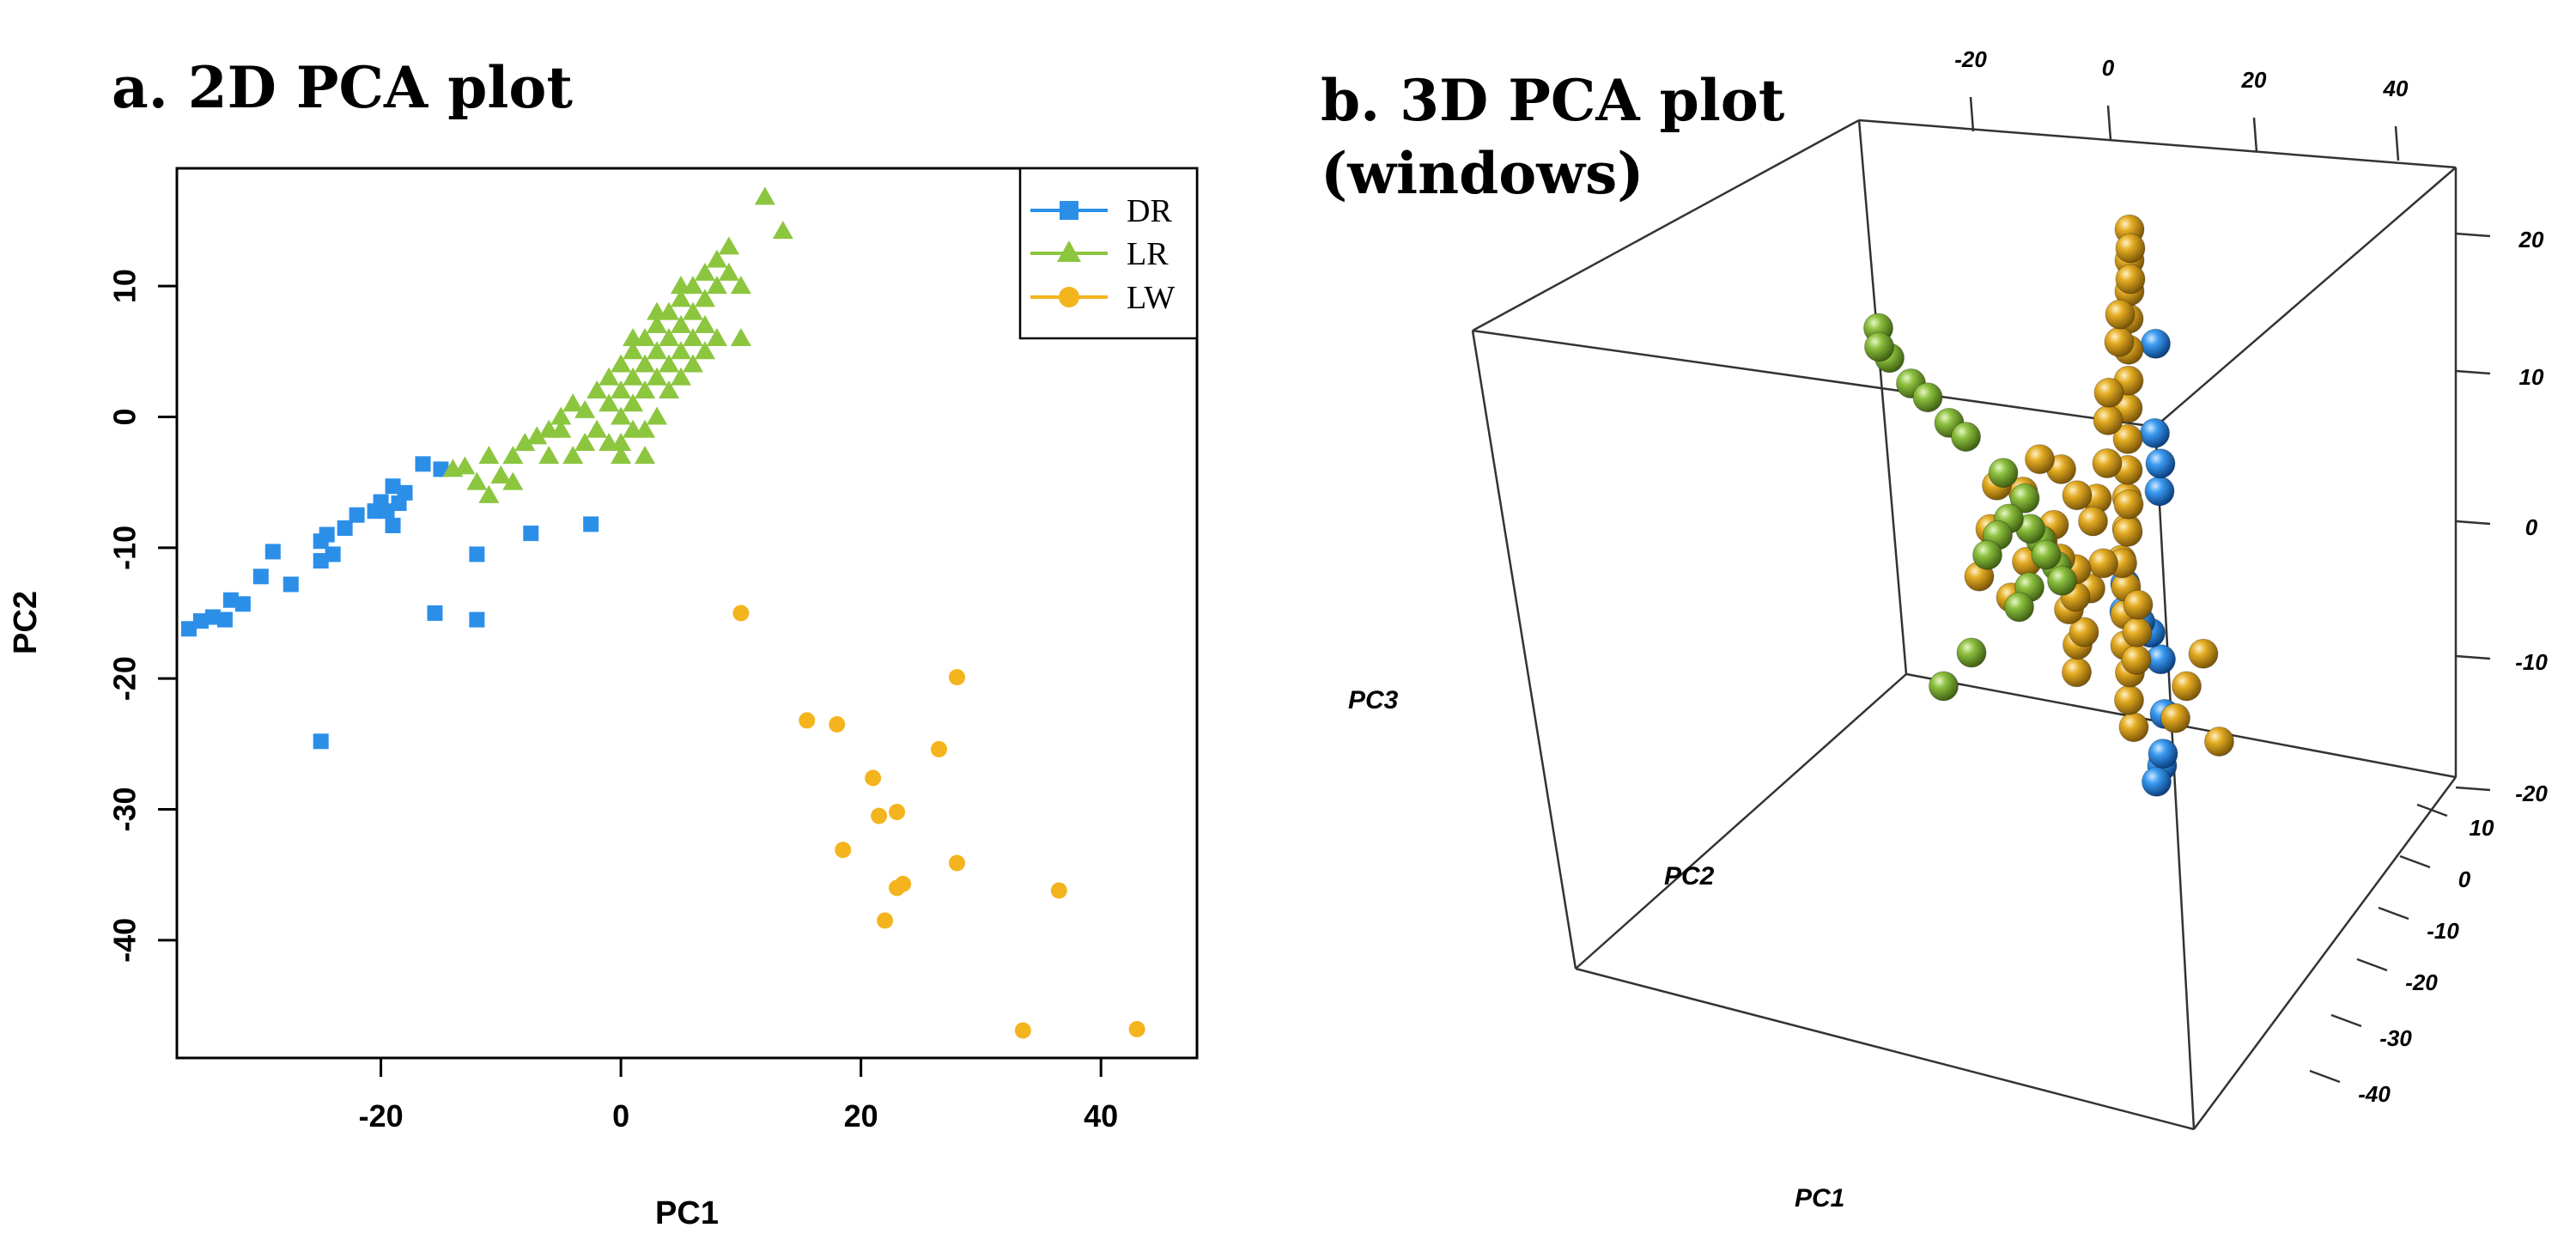 This screenshot has height=1240, width=2576. What do you see at coordinates (1689, 876) in the screenshot?
I see `plot-b-ylabel: PC2` at bounding box center [1689, 876].